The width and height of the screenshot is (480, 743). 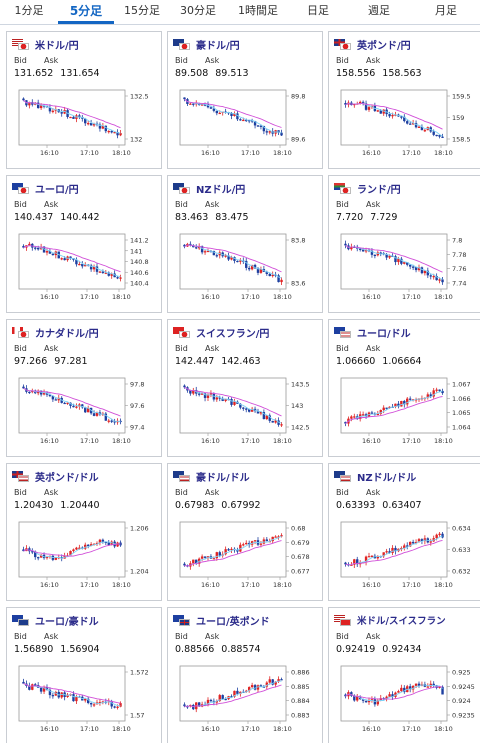 What do you see at coordinates (318, 10) in the screenshot?
I see `tab-daily: 日足` at bounding box center [318, 10].